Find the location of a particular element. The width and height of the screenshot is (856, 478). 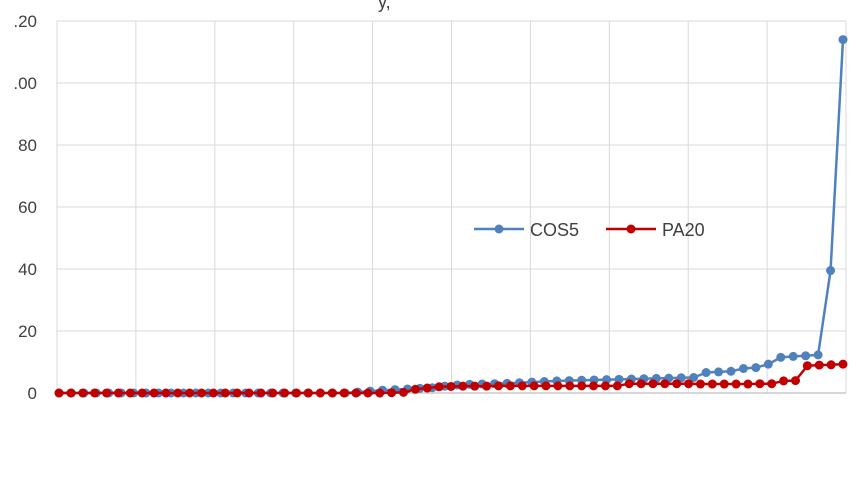

legend-marker-pa20 is located at coordinates (631, 229).